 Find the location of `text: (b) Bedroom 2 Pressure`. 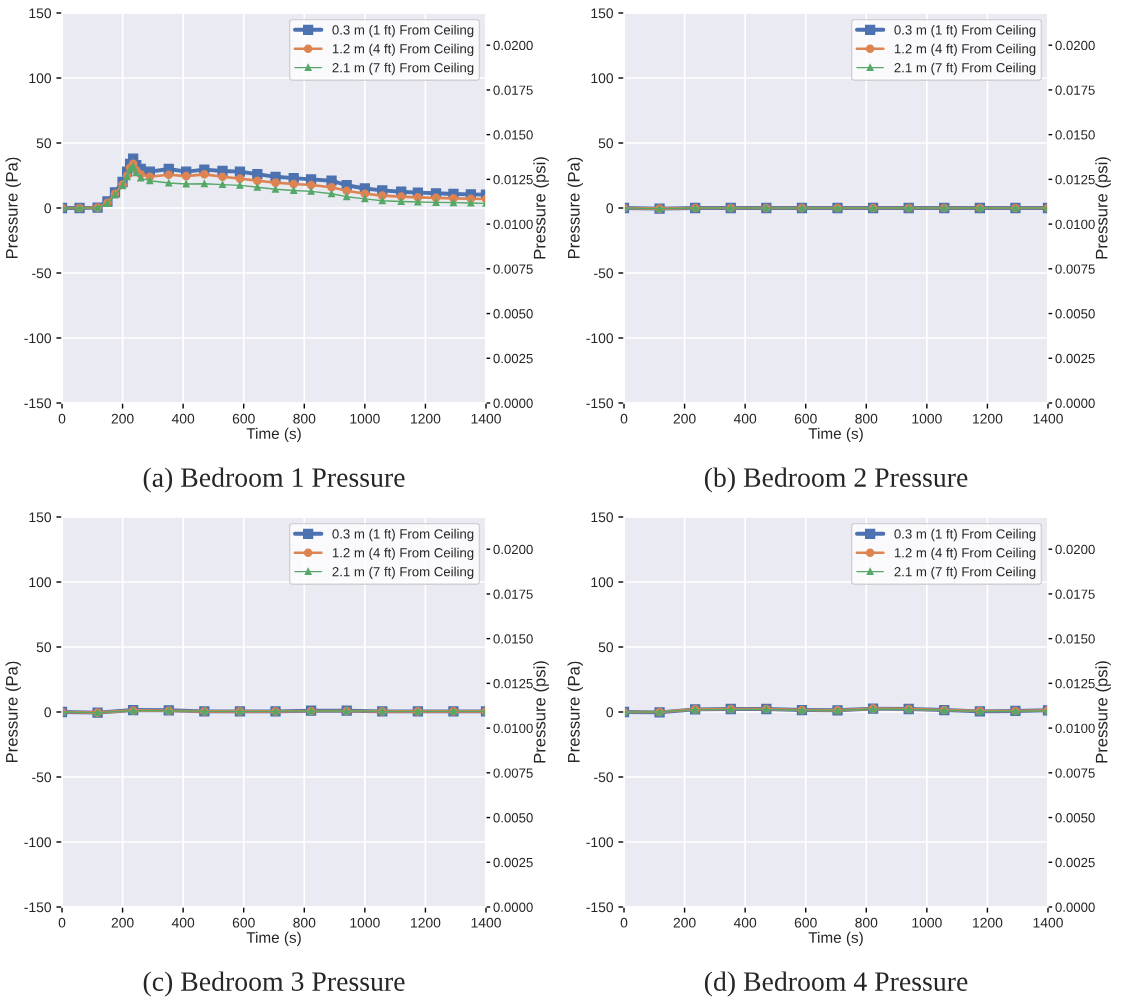

text: (b) Bedroom 2 Pressure is located at coordinates (836, 480).